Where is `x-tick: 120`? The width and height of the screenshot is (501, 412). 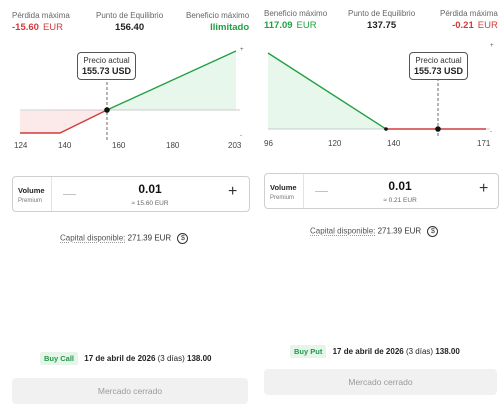 x-tick: 120 is located at coordinates (335, 143).